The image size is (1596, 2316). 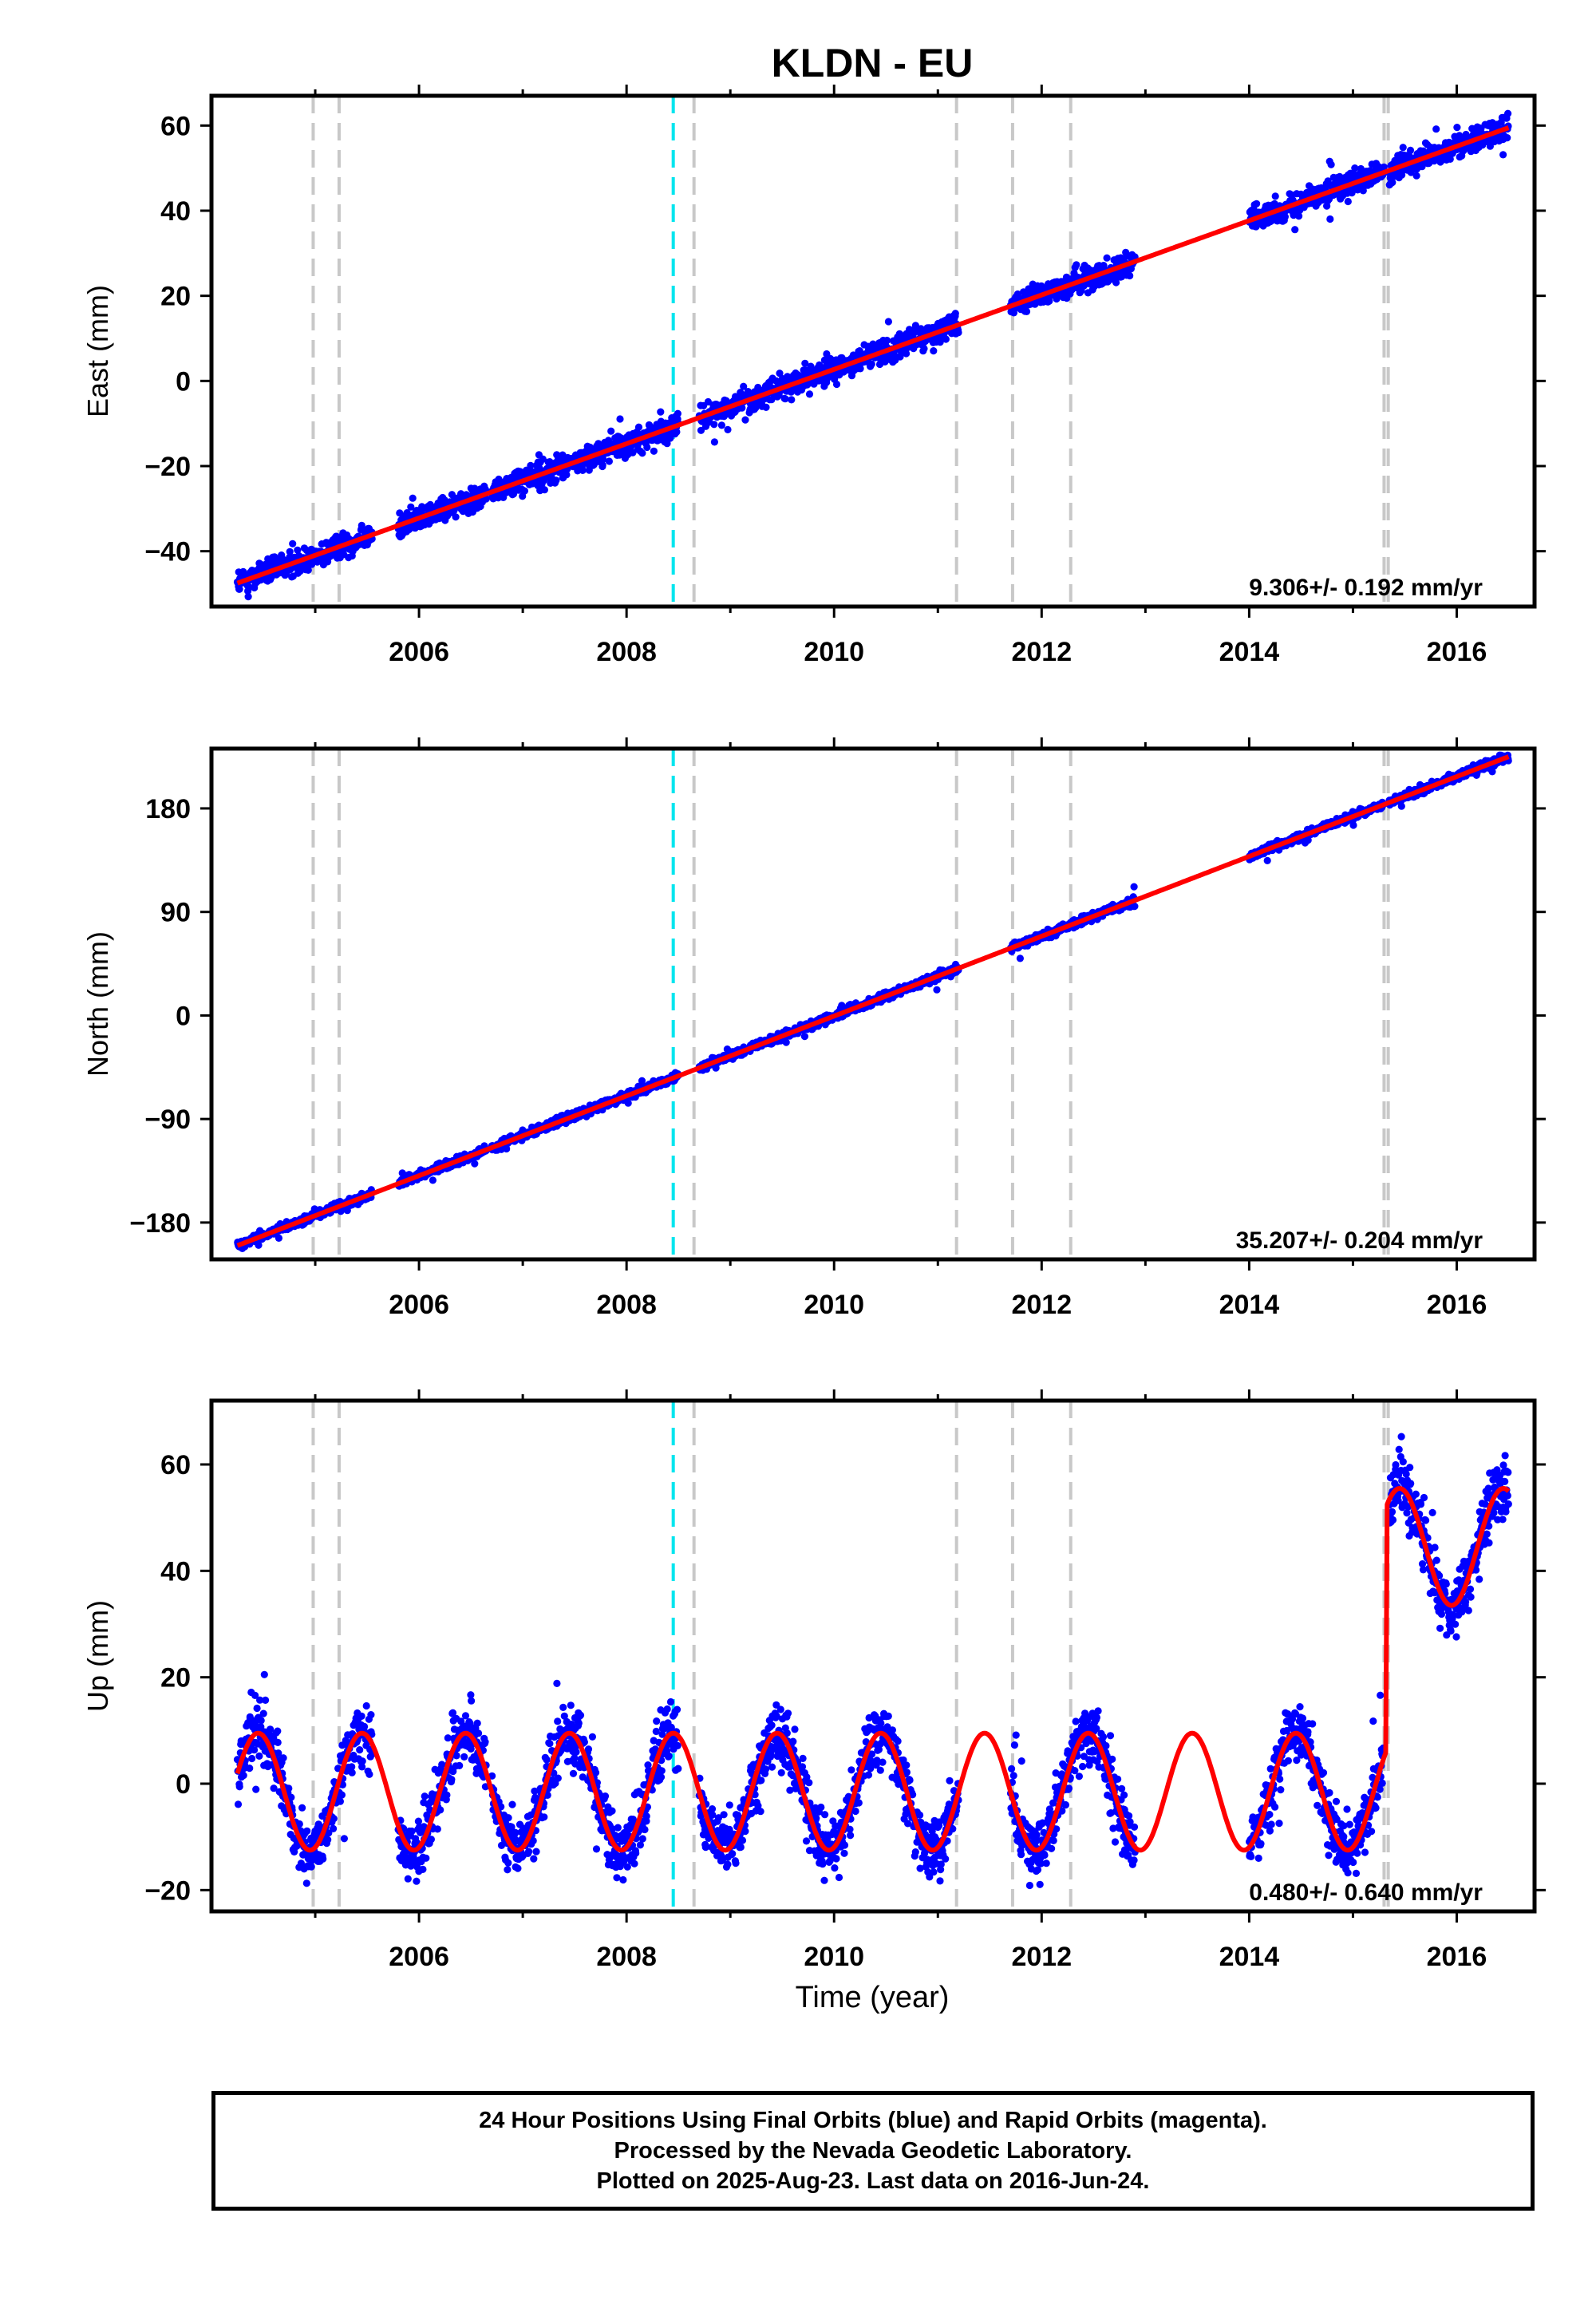 I want to click on y-tick-label: 60, so click(x=175, y=126).